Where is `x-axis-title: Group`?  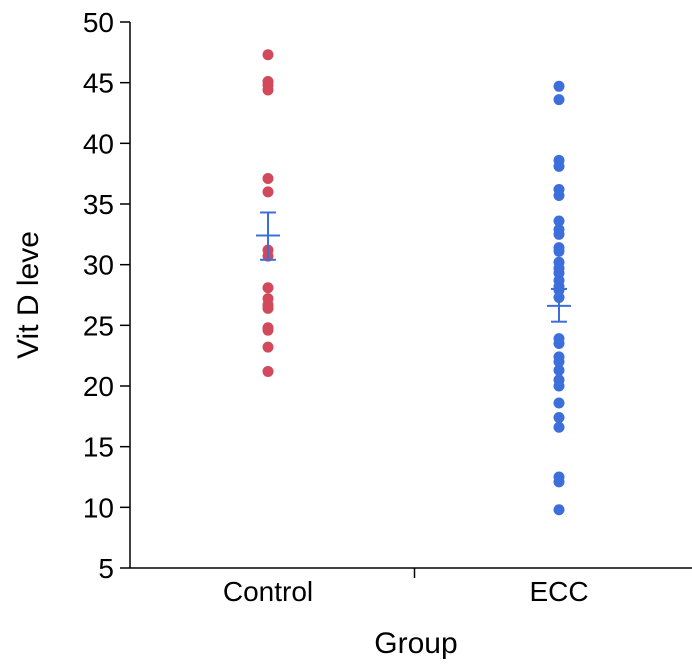
x-axis-title: Group is located at coordinates (415, 643).